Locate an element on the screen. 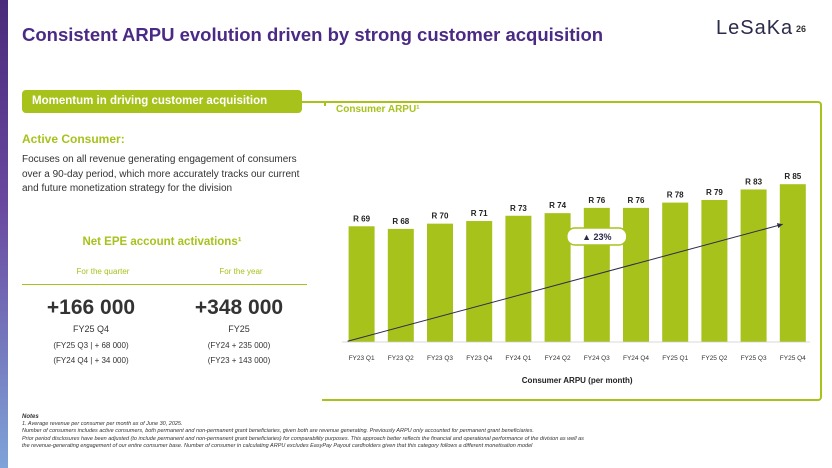 Image resolution: width=832 pixels, height=468 pixels. quarter-detail-1: (FY25 Q3 | + 68 000) is located at coordinates (91, 345).